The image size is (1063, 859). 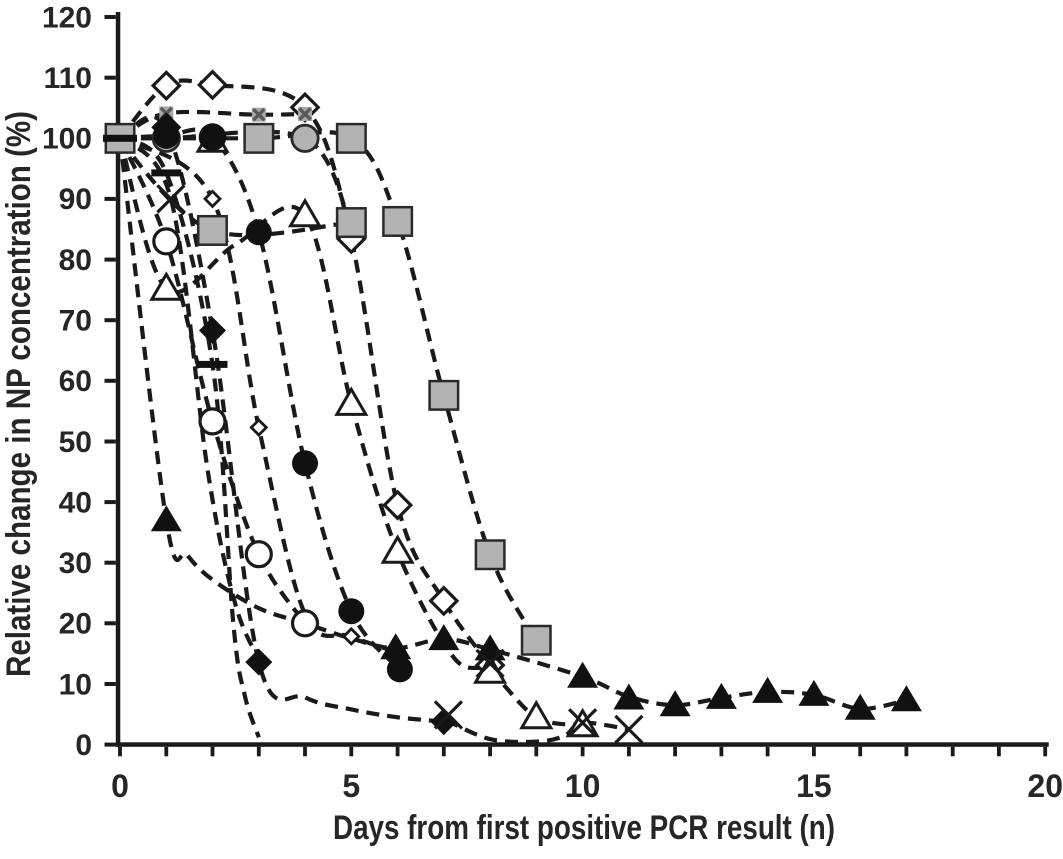 I want to click on svg-text: 120, so click(x=67, y=17).